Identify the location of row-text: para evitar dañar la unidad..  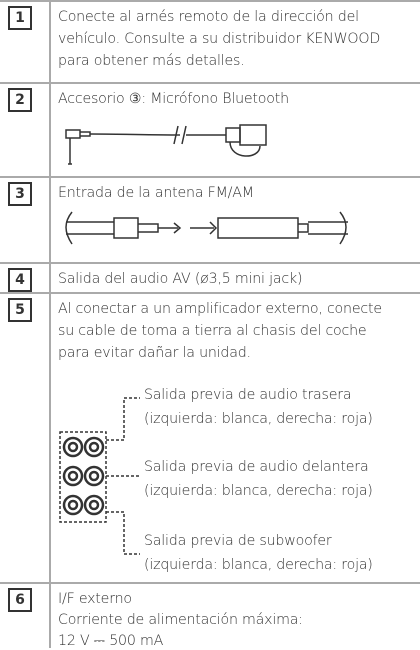
(154, 353).